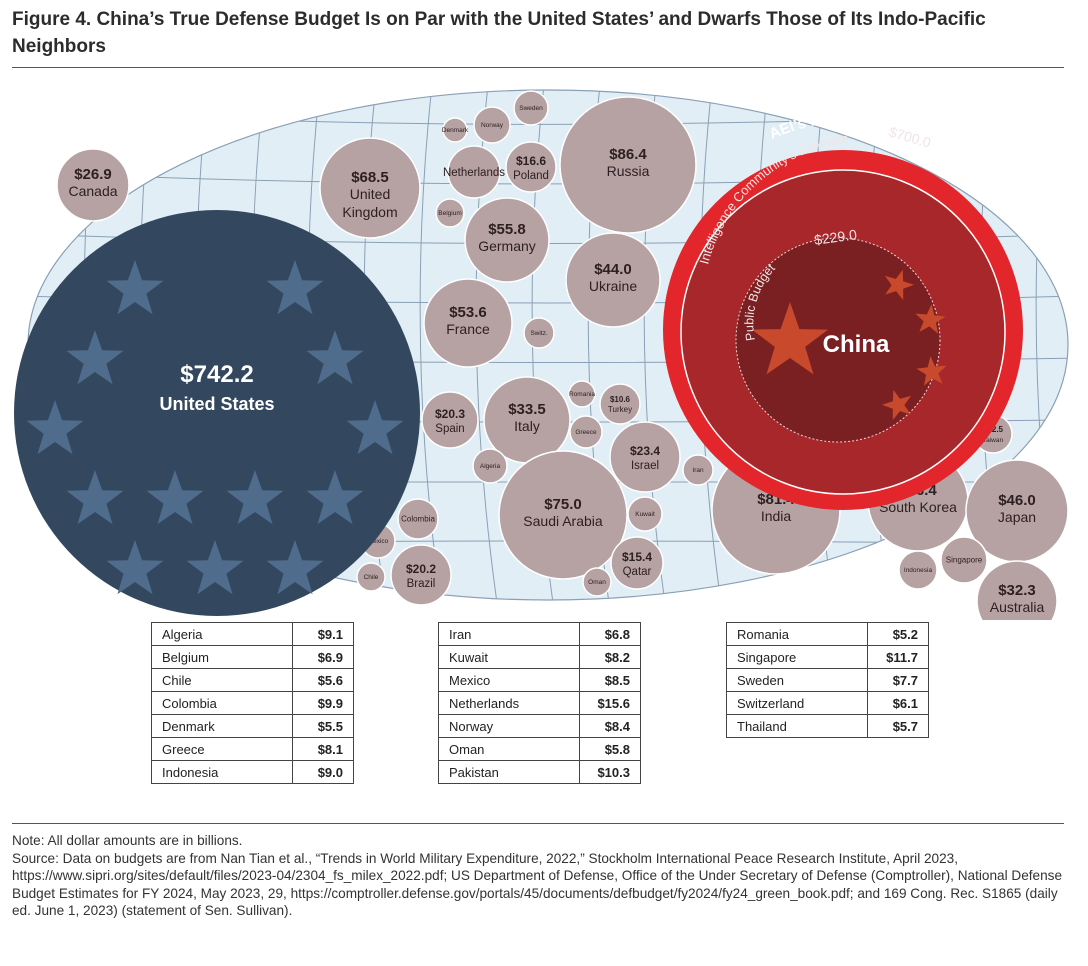 This screenshot has height=966, width=1088. I want to click on bubble-netherlands, so click(474, 172).